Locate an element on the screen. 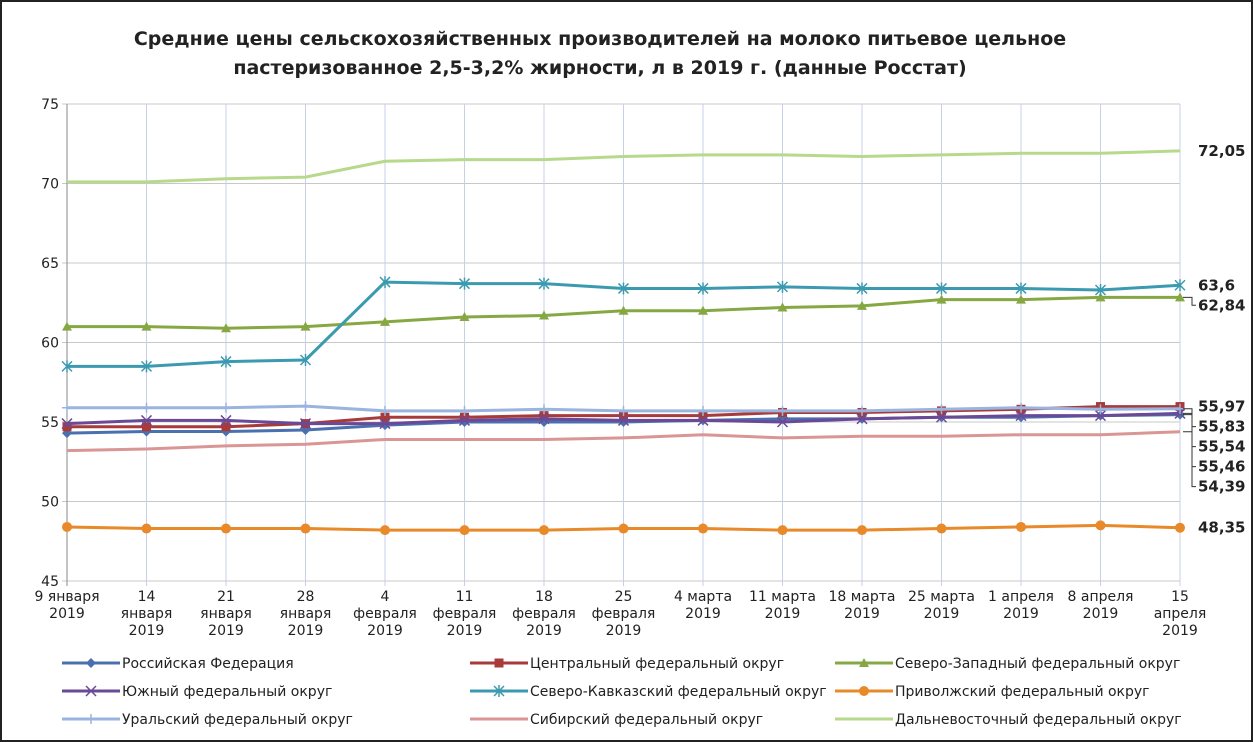 The width and height of the screenshot is (1253, 742). x-tick-label: 28 is located at coordinates (306, 597).